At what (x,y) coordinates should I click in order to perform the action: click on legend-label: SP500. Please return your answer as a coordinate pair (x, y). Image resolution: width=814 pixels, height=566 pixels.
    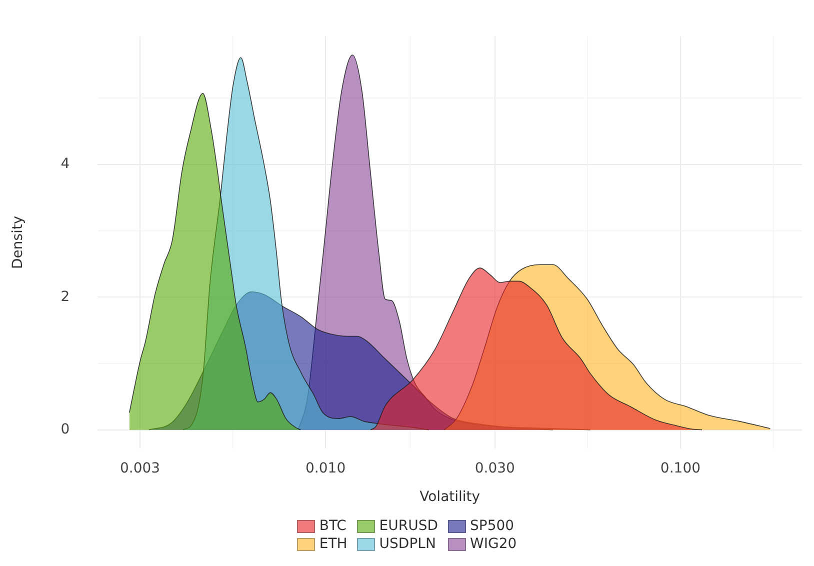
    Looking at the image, I should click on (492, 526).